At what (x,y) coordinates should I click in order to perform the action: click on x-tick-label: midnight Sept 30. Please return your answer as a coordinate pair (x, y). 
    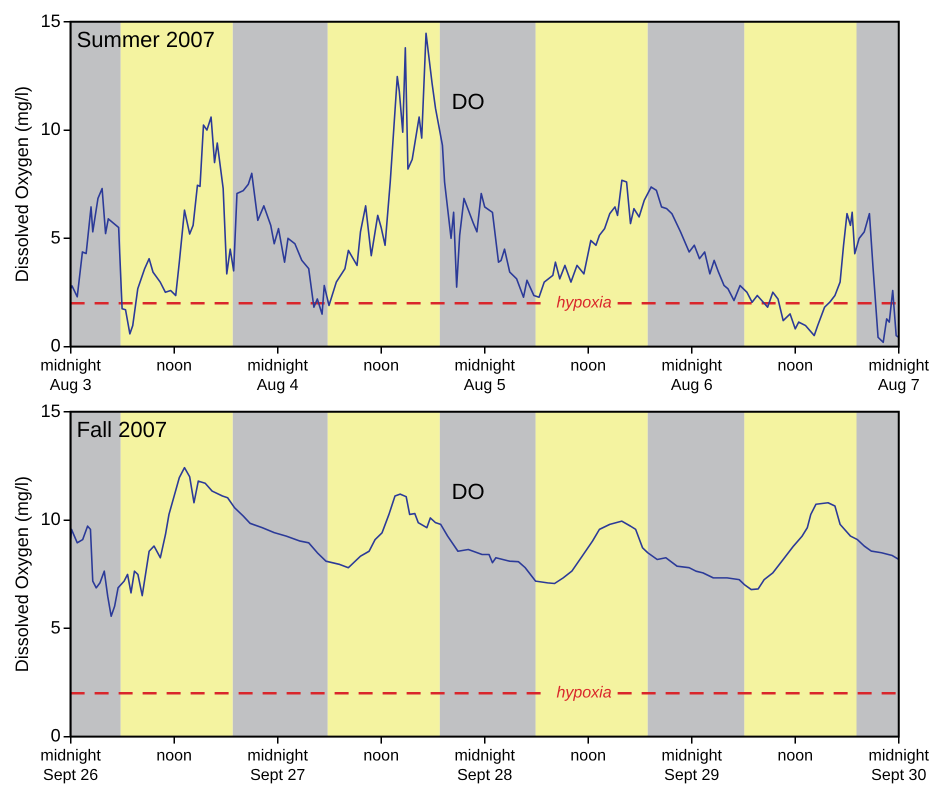
    Looking at the image, I should click on (899, 766).